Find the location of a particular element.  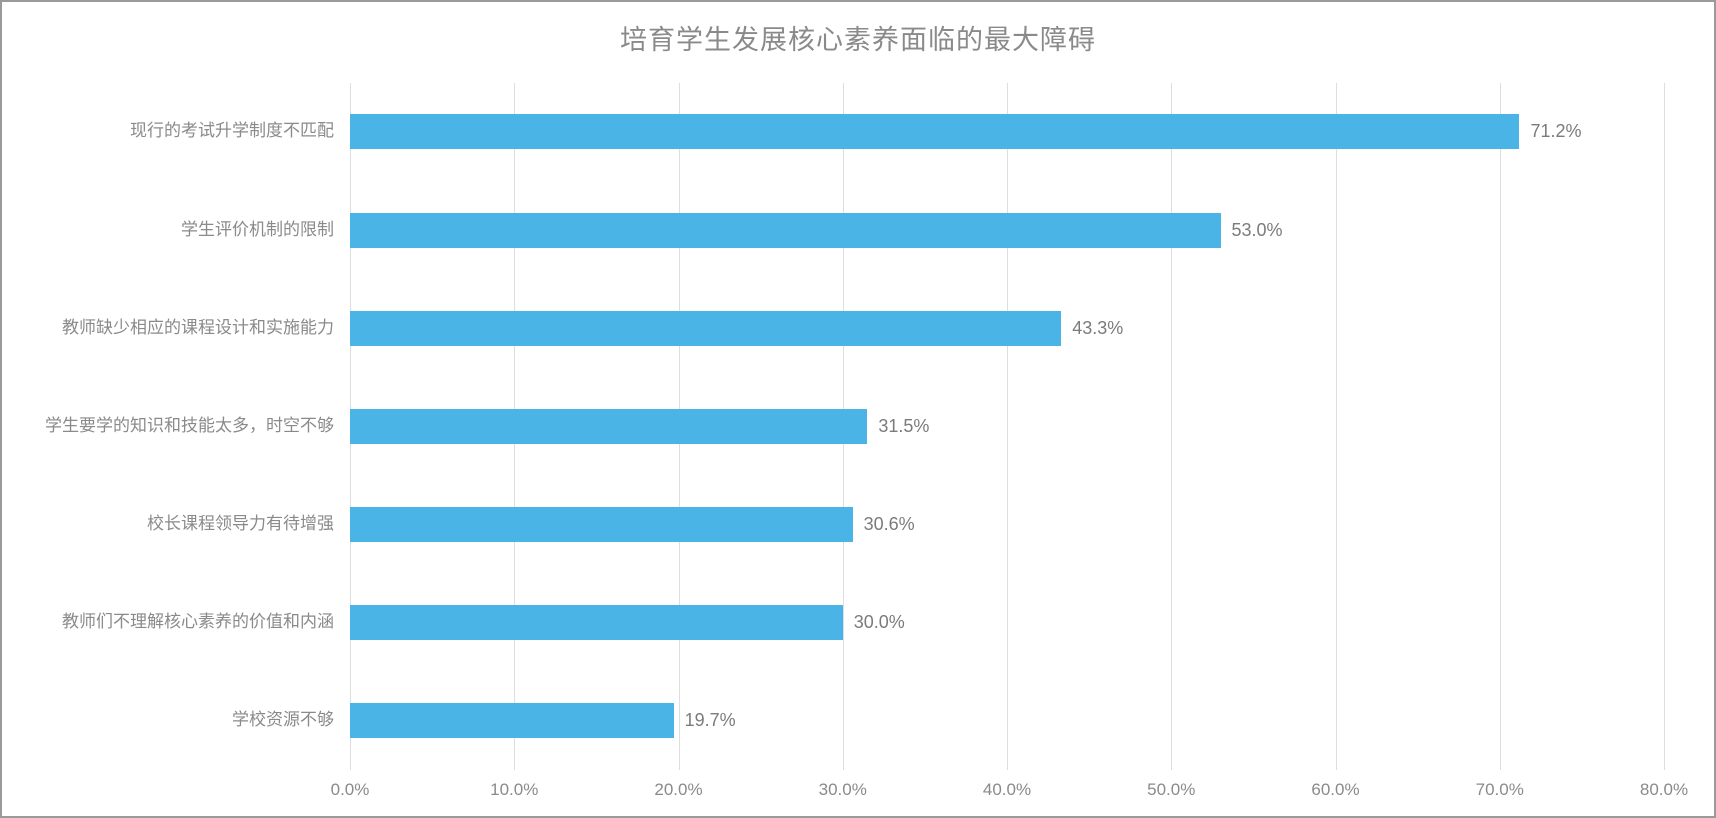

category-label: 教师们不理解核心素养的价值和内涵 is located at coordinates (198, 621).